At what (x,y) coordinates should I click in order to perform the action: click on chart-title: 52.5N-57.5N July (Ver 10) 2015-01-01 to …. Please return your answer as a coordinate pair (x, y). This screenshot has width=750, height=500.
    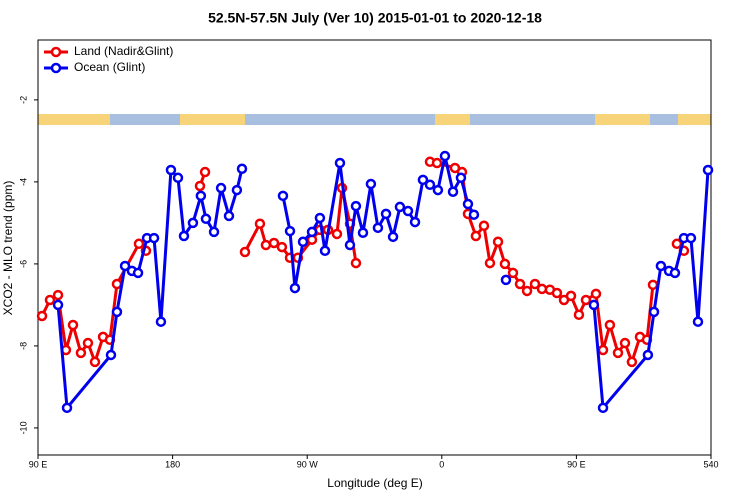
    Looking at the image, I should click on (375, 18).